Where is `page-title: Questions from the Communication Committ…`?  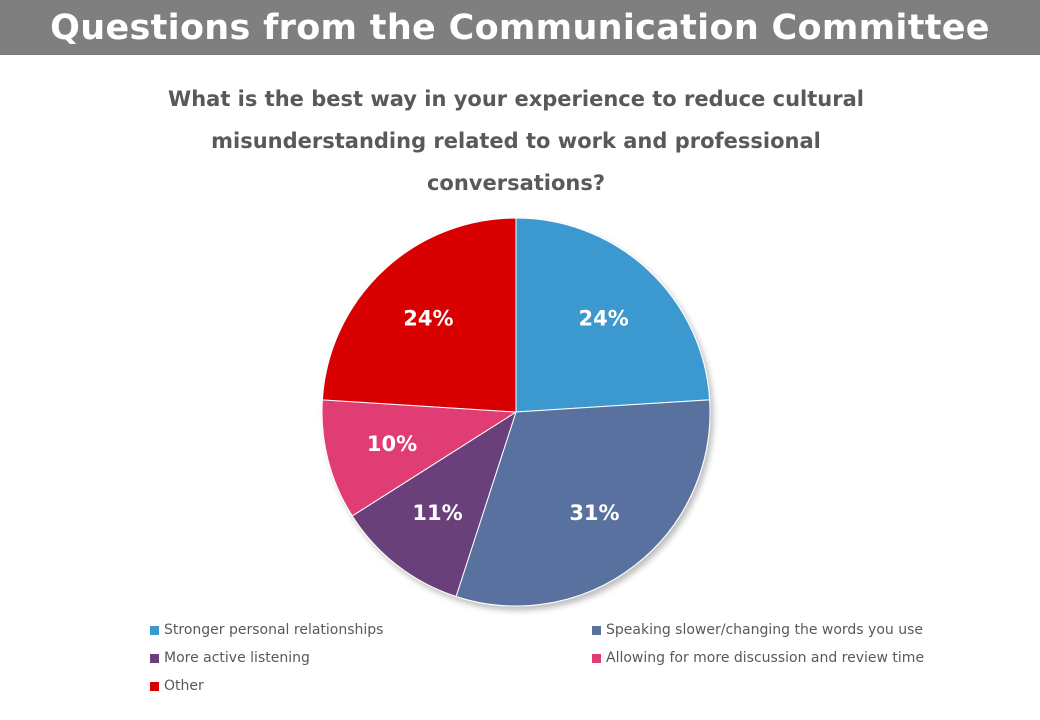
page-title: Questions from the Communication Committ… is located at coordinates (520, 27).